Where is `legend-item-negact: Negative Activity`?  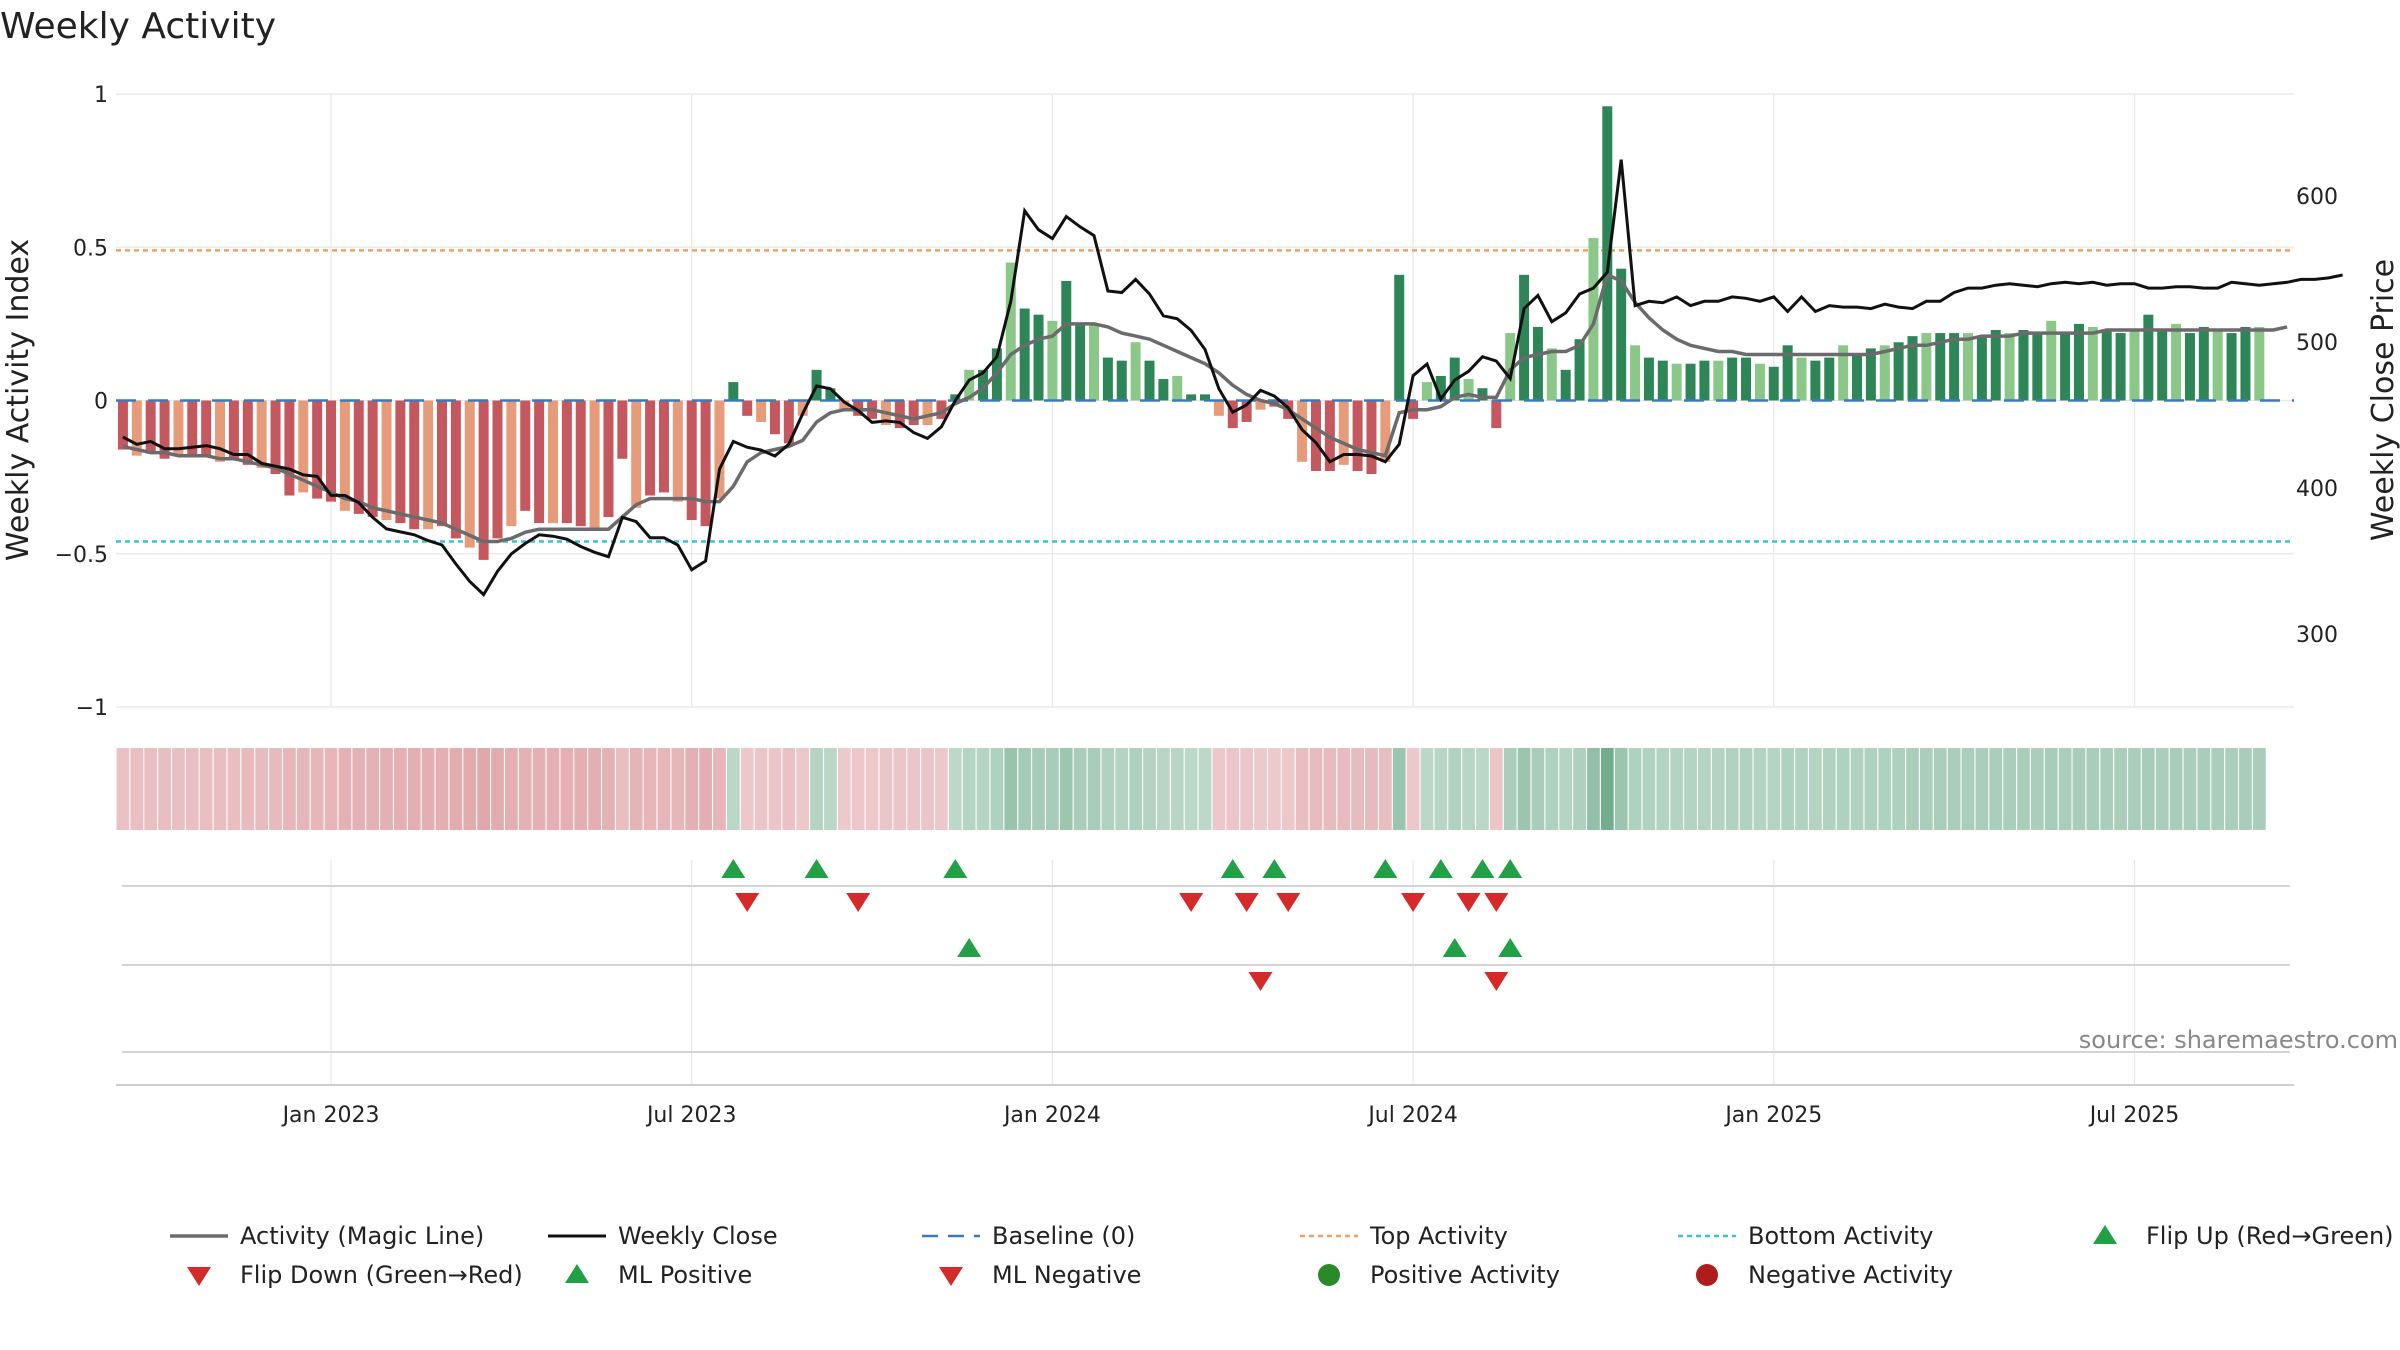 legend-item-negact: Negative Activity is located at coordinates (1824, 1275).